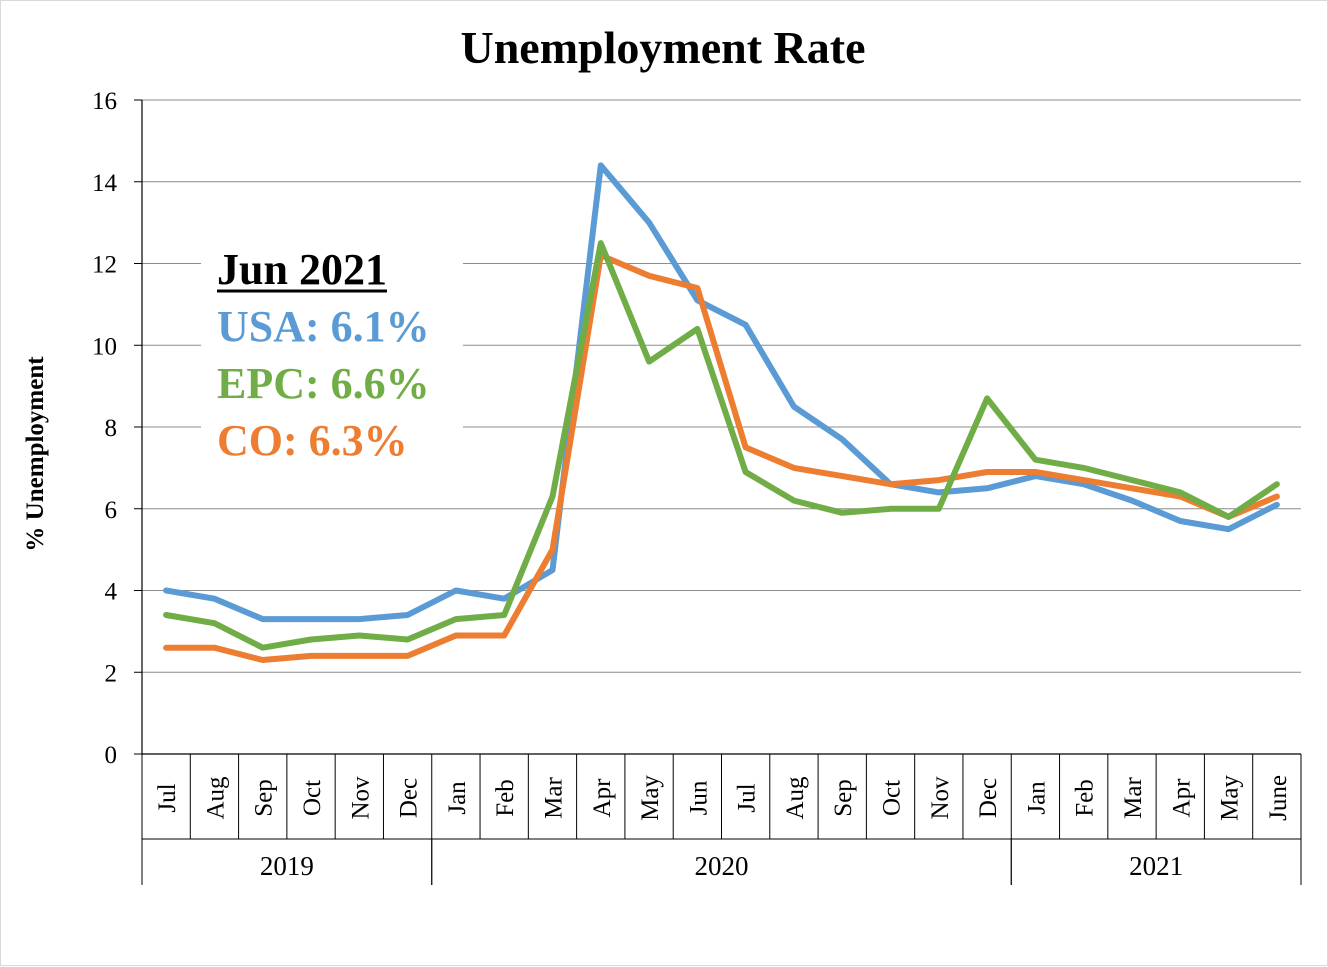 The image size is (1328, 967). I want to click on x-tick-label: Jun, so click(698, 797).